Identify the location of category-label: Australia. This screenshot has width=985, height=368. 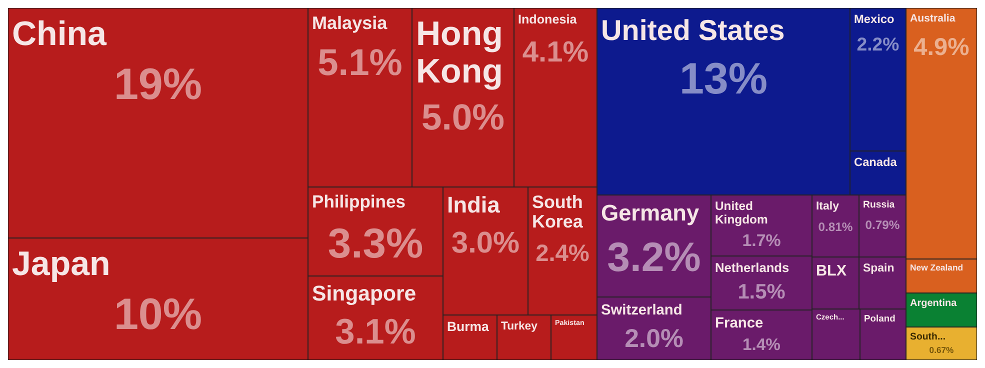
(933, 18).